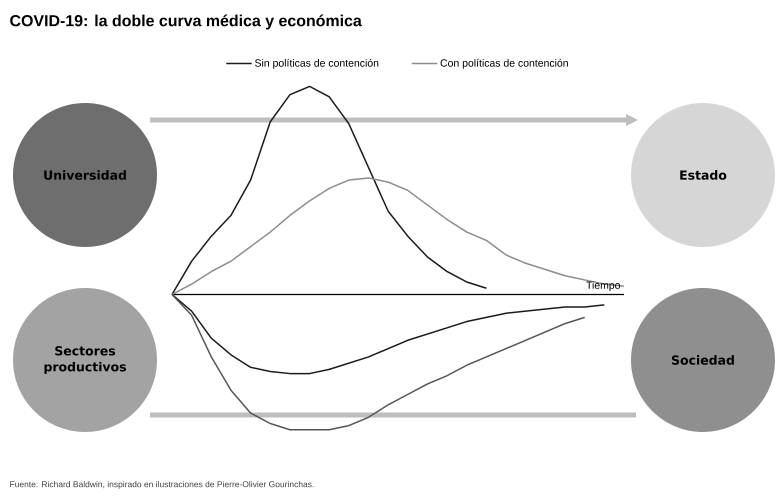  What do you see at coordinates (85, 175) in the screenshot?
I see `text: Universidad` at bounding box center [85, 175].